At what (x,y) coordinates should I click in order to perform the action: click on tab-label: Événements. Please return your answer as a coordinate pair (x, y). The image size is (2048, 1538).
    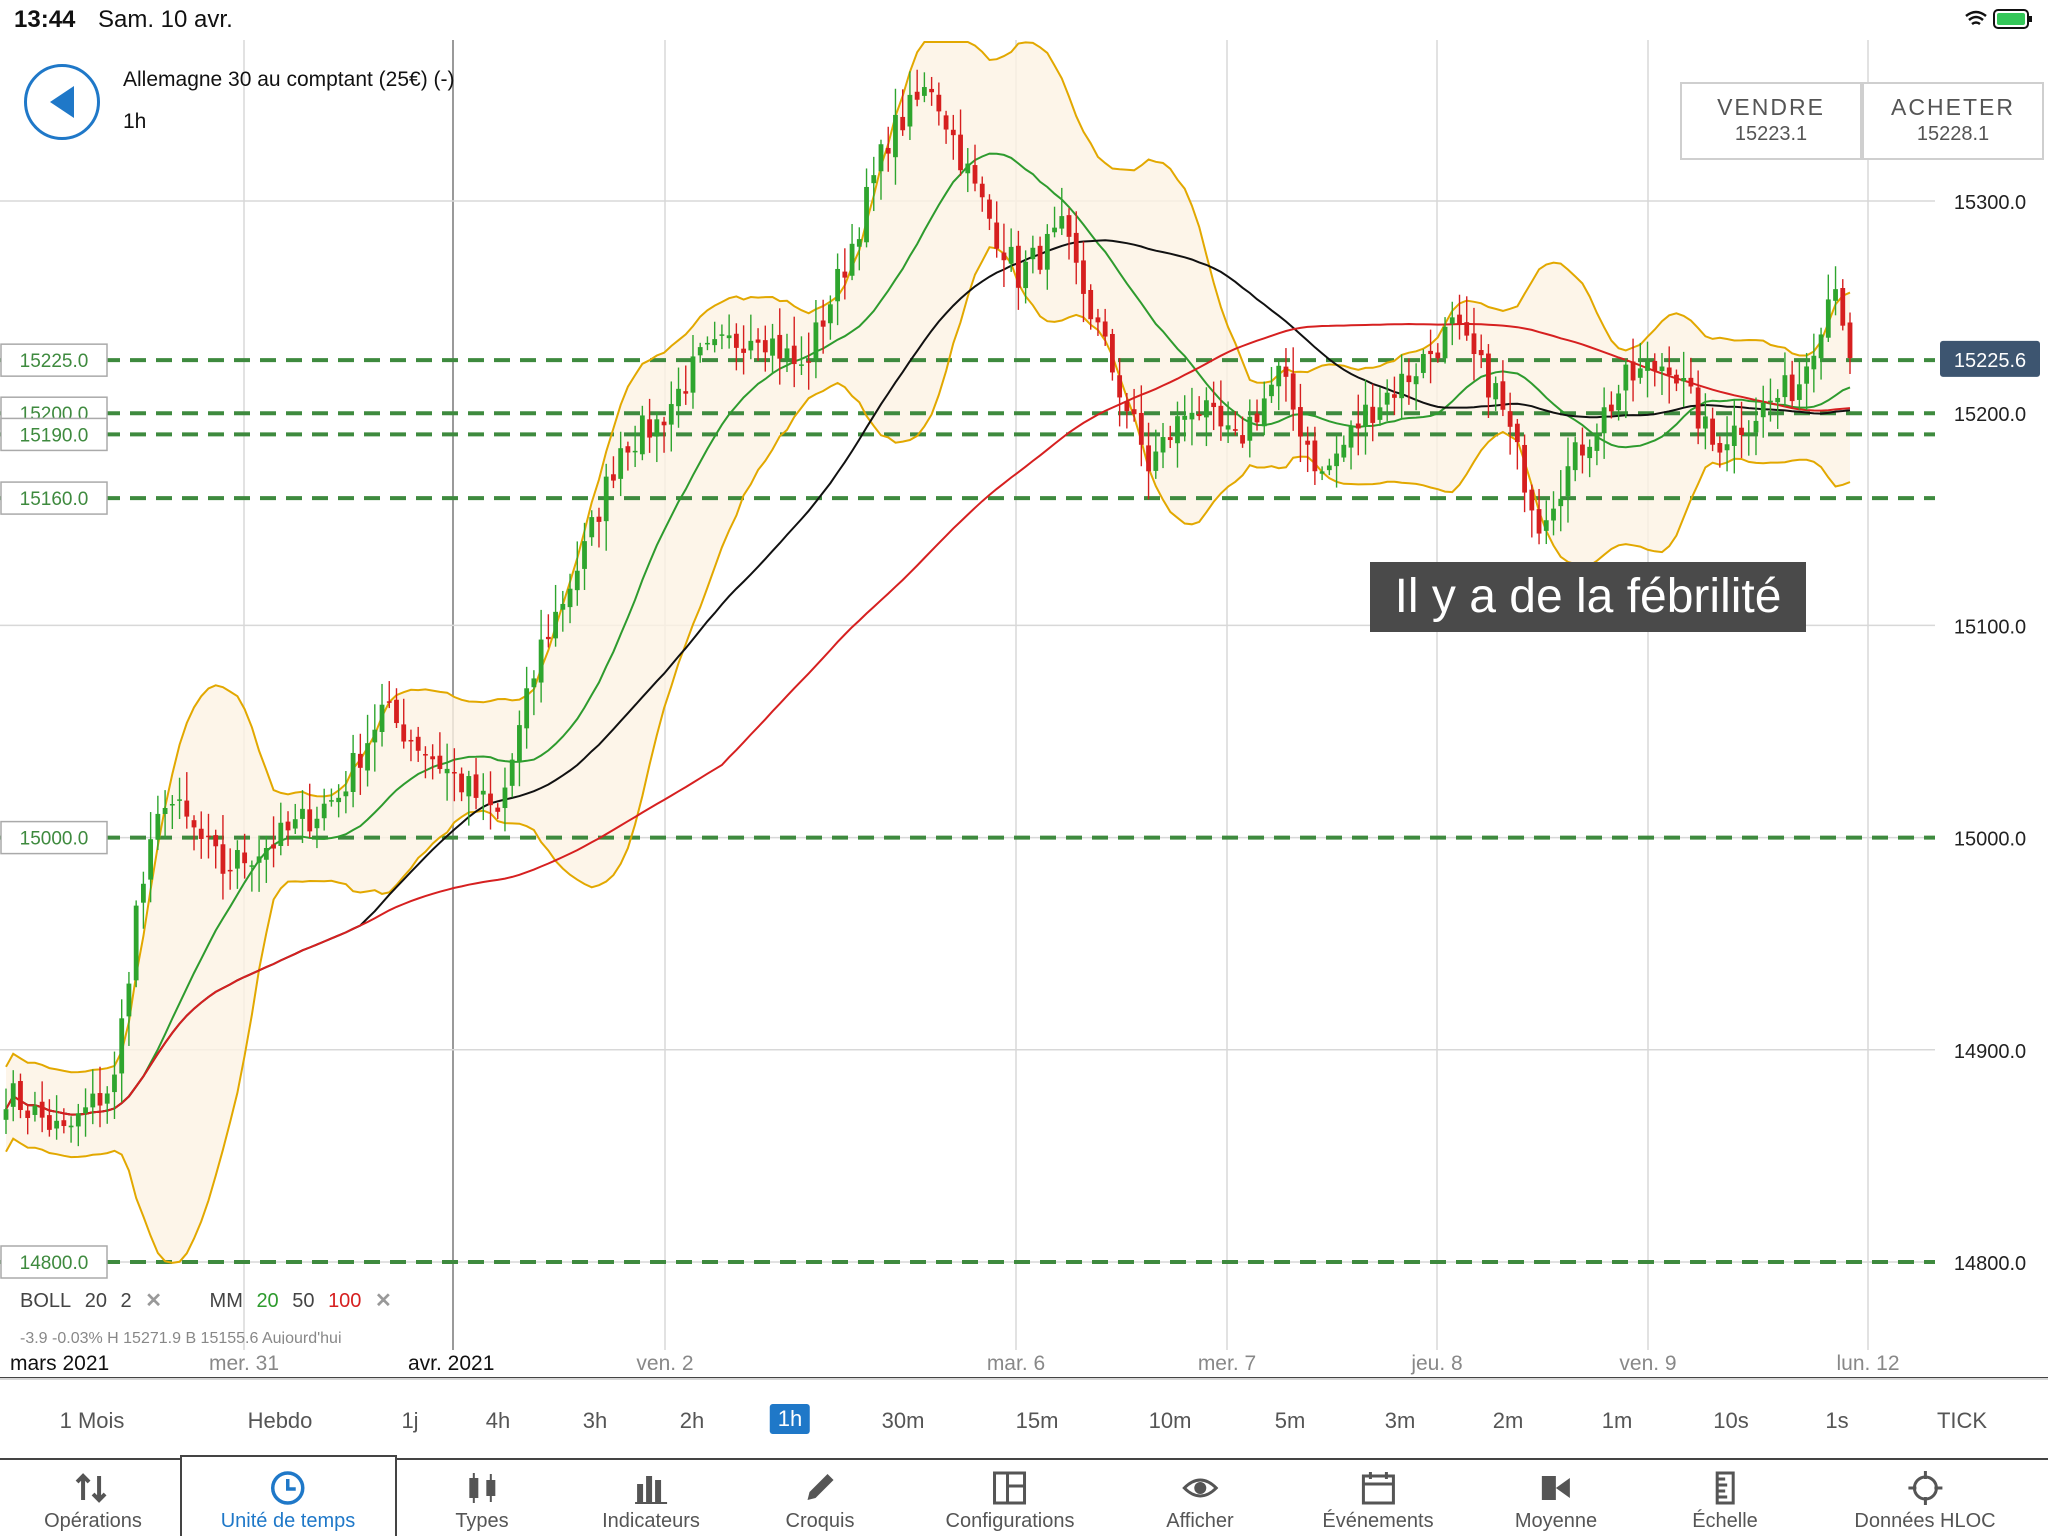
    Looking at the image, I should click on (1378, 1521).